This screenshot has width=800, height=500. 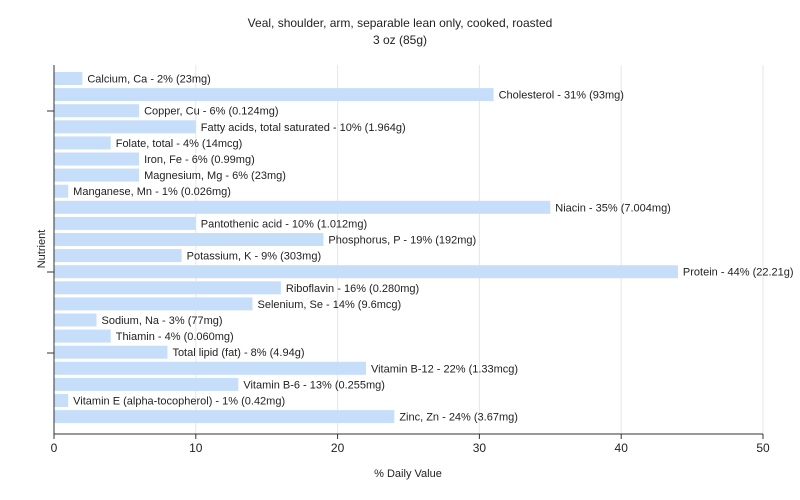 What do you see at coordinates (561, 96) in the screenshot?
I see `bar-label: Cholesterol - 31% (93mg)` at bounding box center [561, 96].